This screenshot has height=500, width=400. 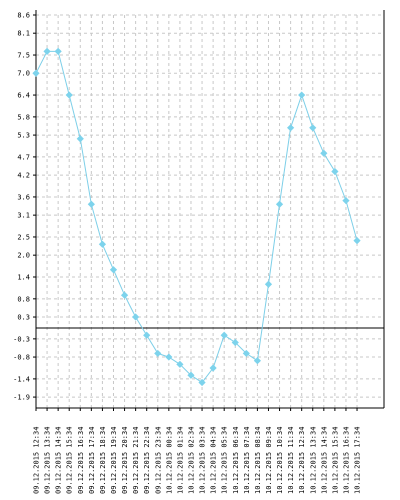 I want to click on x-tick-label: 09.12.2015 19:34, so click(x=114, y=460).